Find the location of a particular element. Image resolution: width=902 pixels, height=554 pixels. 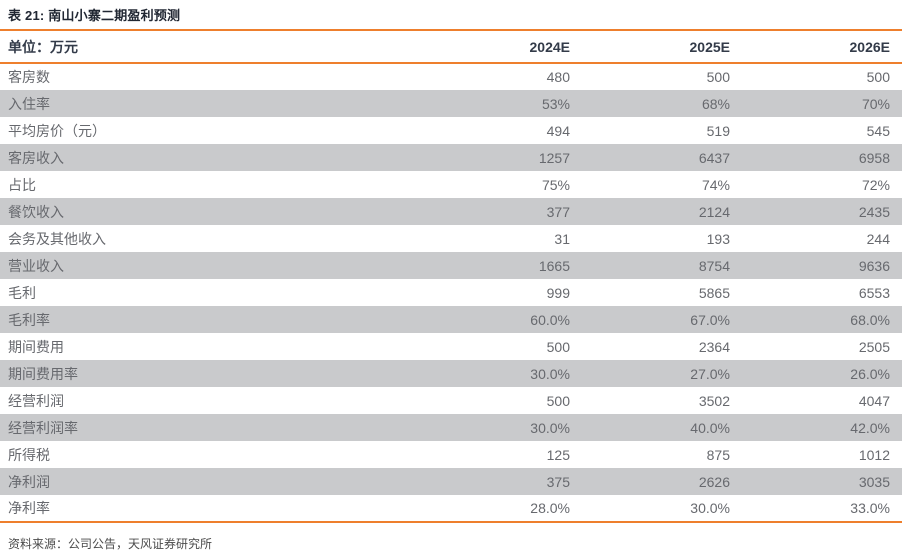

row-value: 8754 is located at coordinates (714, 265).